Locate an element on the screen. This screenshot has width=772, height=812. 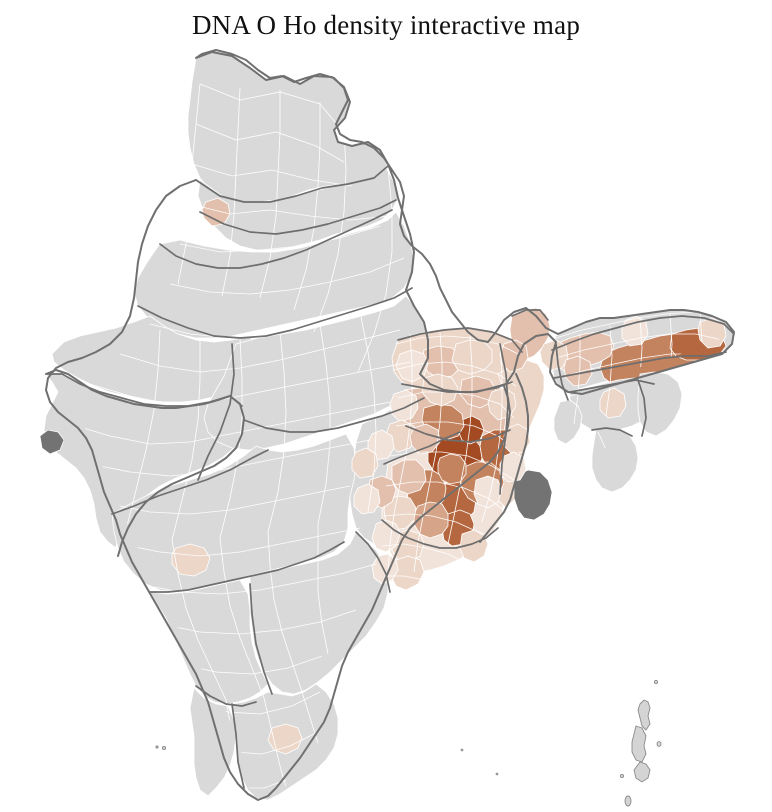
lakshadweep-dot is located at coordinates (164, 748).